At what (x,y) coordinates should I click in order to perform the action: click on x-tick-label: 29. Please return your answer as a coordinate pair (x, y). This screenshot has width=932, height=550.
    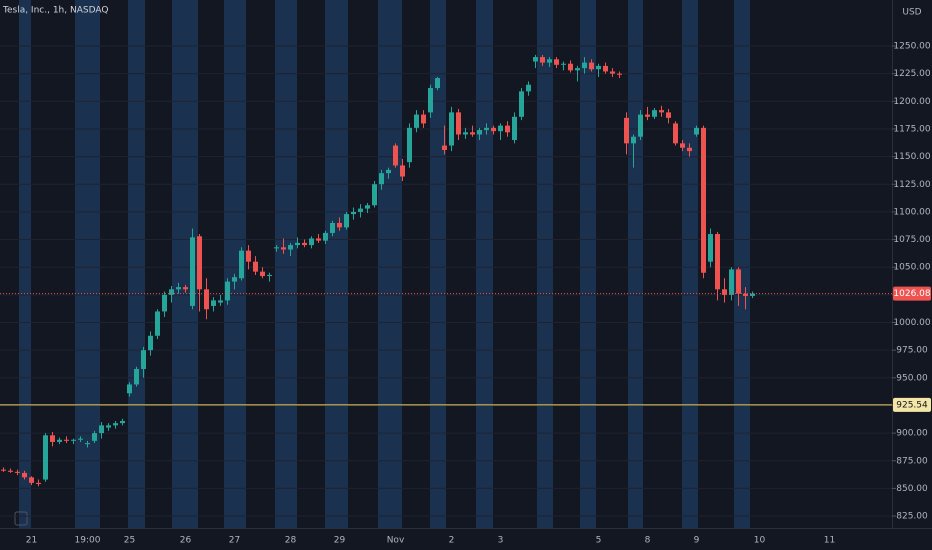
    Looking at the image, I should click on (340, 541).